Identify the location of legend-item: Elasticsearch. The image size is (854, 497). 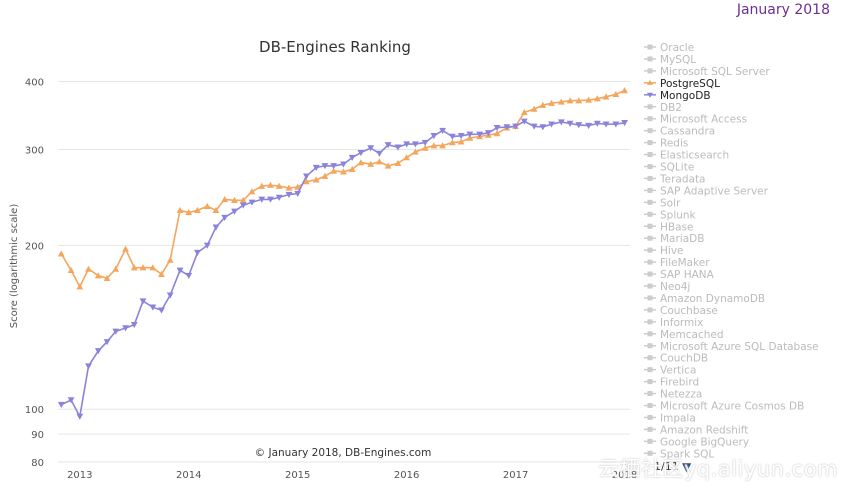
(686, 156).